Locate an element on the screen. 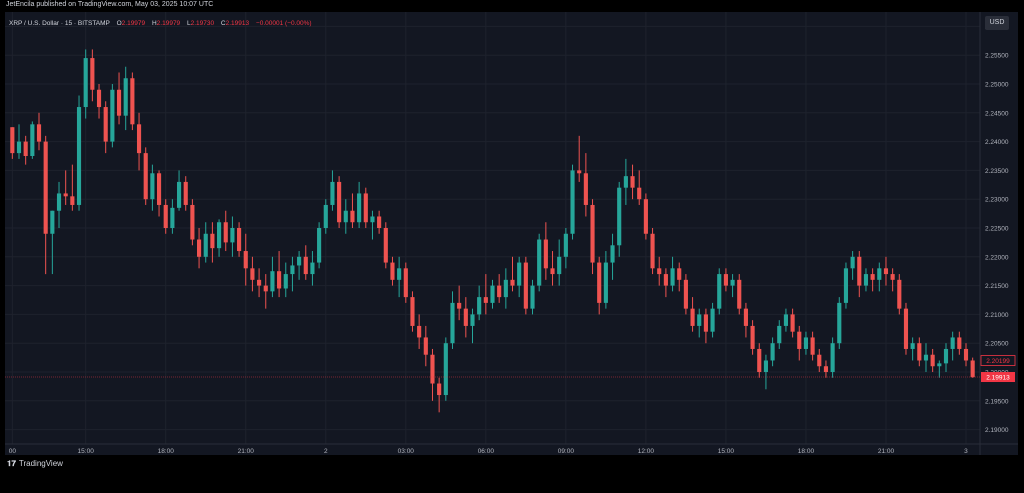 The image size is (1024, 493). y-tick-label: 2.21500 is located at coordinates (997, 286).